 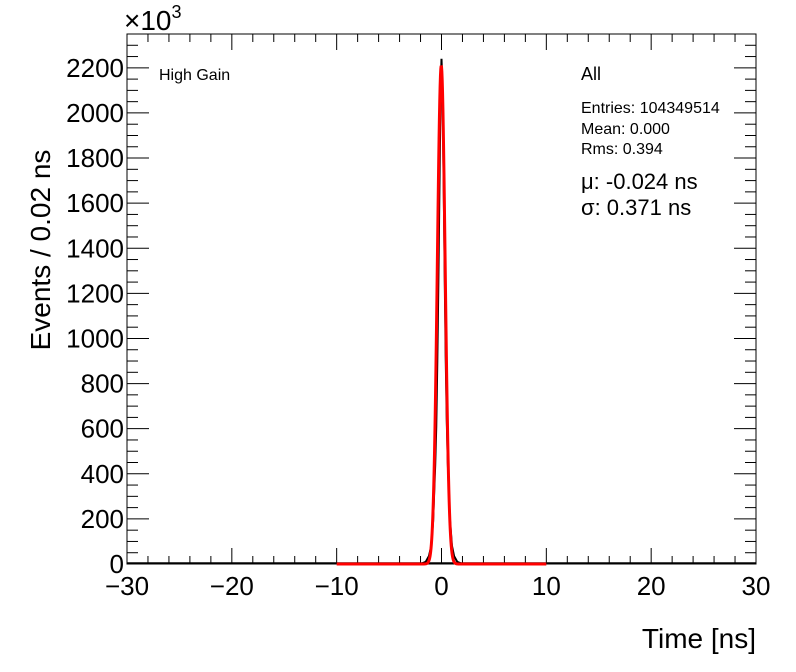 What do you see at coordinates (441, 586) in the screenshot?
I see `x-tick-label: 0` at bounding box center [441, 586].